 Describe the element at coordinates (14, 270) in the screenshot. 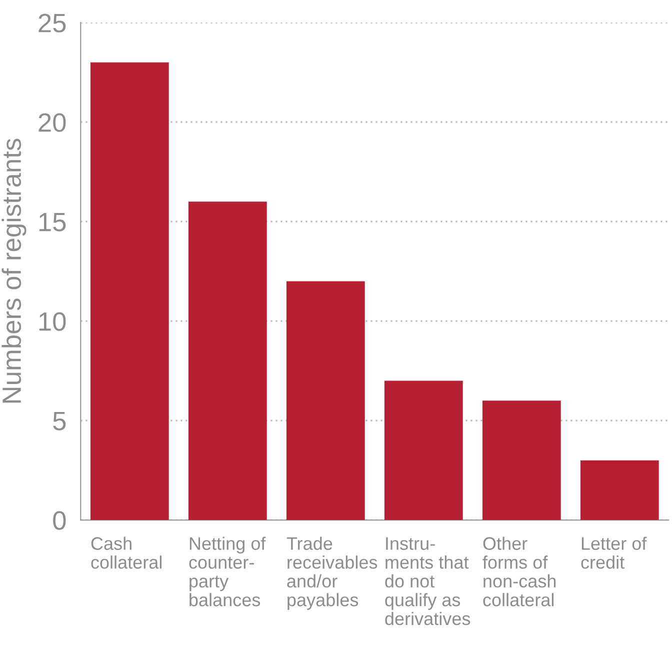

I see `y-axis-title: Numbers of registrants` at that location.